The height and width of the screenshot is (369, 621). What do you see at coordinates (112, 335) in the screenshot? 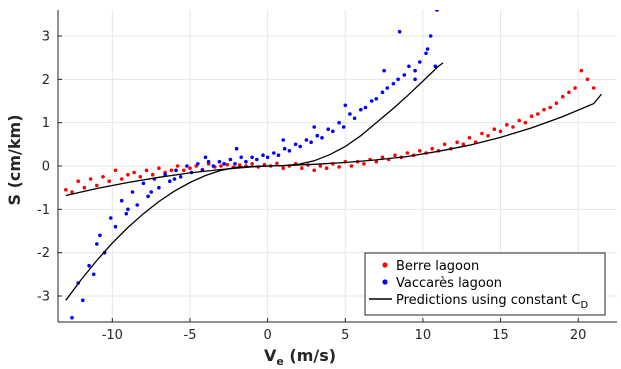
I see `x-tick-label: -10` at bounding box center [112, 335].